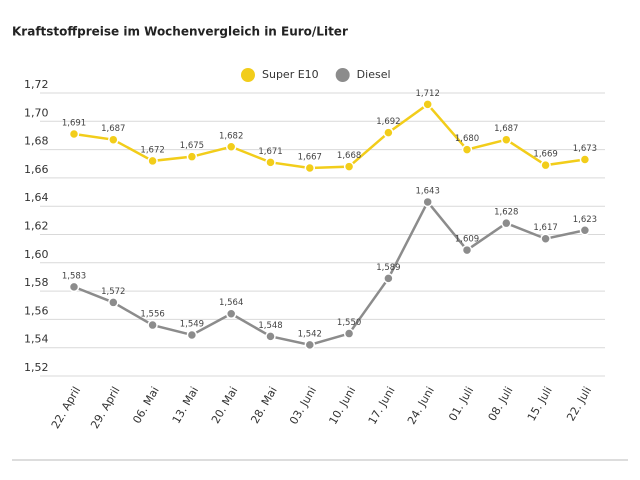 The image size is (640, 480). I want to click on data-label: 1,680, so click(467, 139).